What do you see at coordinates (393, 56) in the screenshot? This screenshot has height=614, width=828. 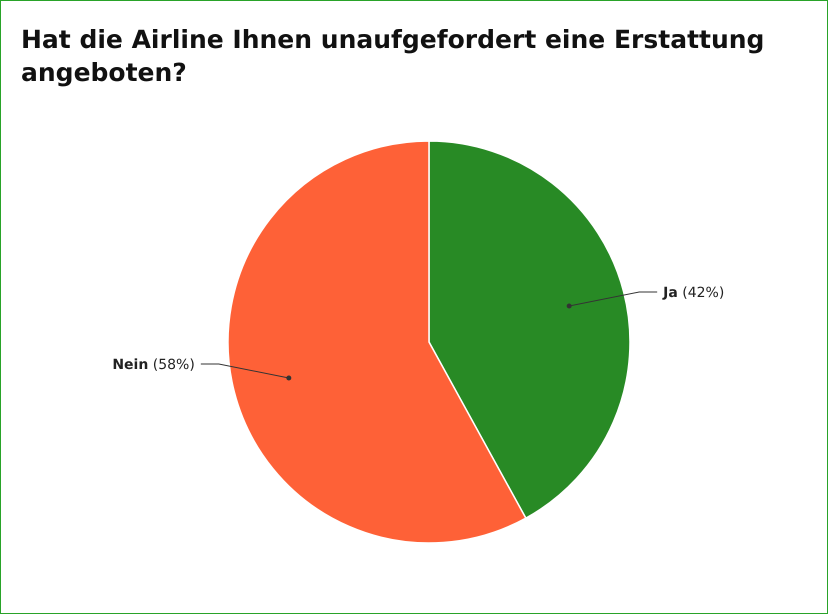 I see `chart-title: Hat die Airline Ihnen unaufgefordert eine Erstattung angeboten?` at bounding box center [393, 56].